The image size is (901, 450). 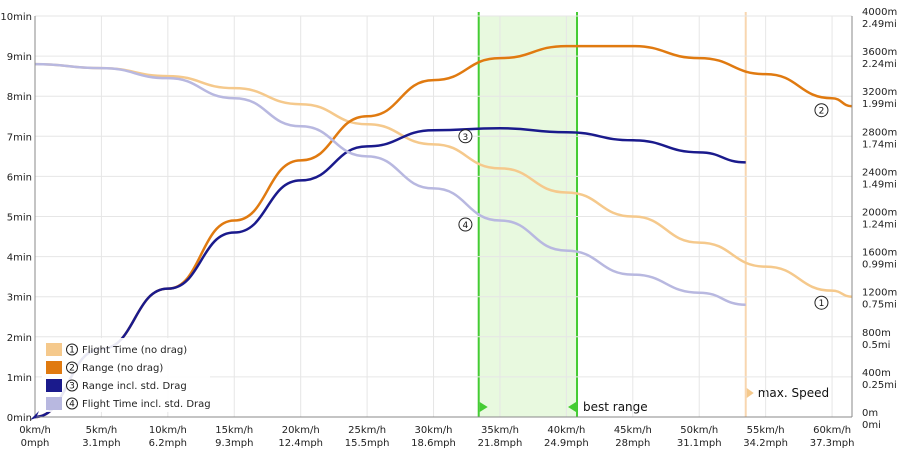 I want to click on x-tick-mph: 21.8mph, so click(x=500, y=443).